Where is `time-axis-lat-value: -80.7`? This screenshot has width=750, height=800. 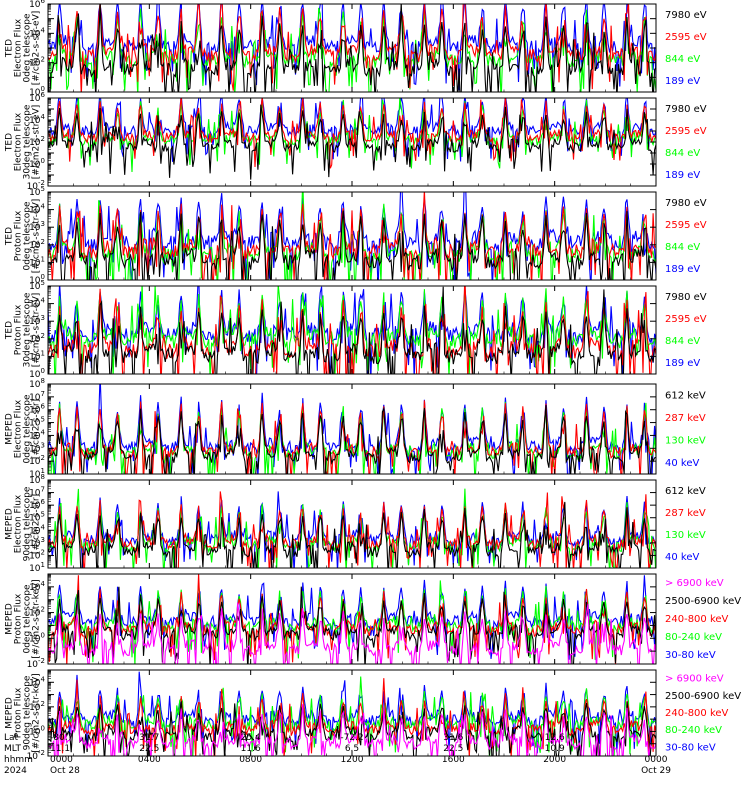 time-axis-lat-value: -80.7 is located at coordinates (61, 738).